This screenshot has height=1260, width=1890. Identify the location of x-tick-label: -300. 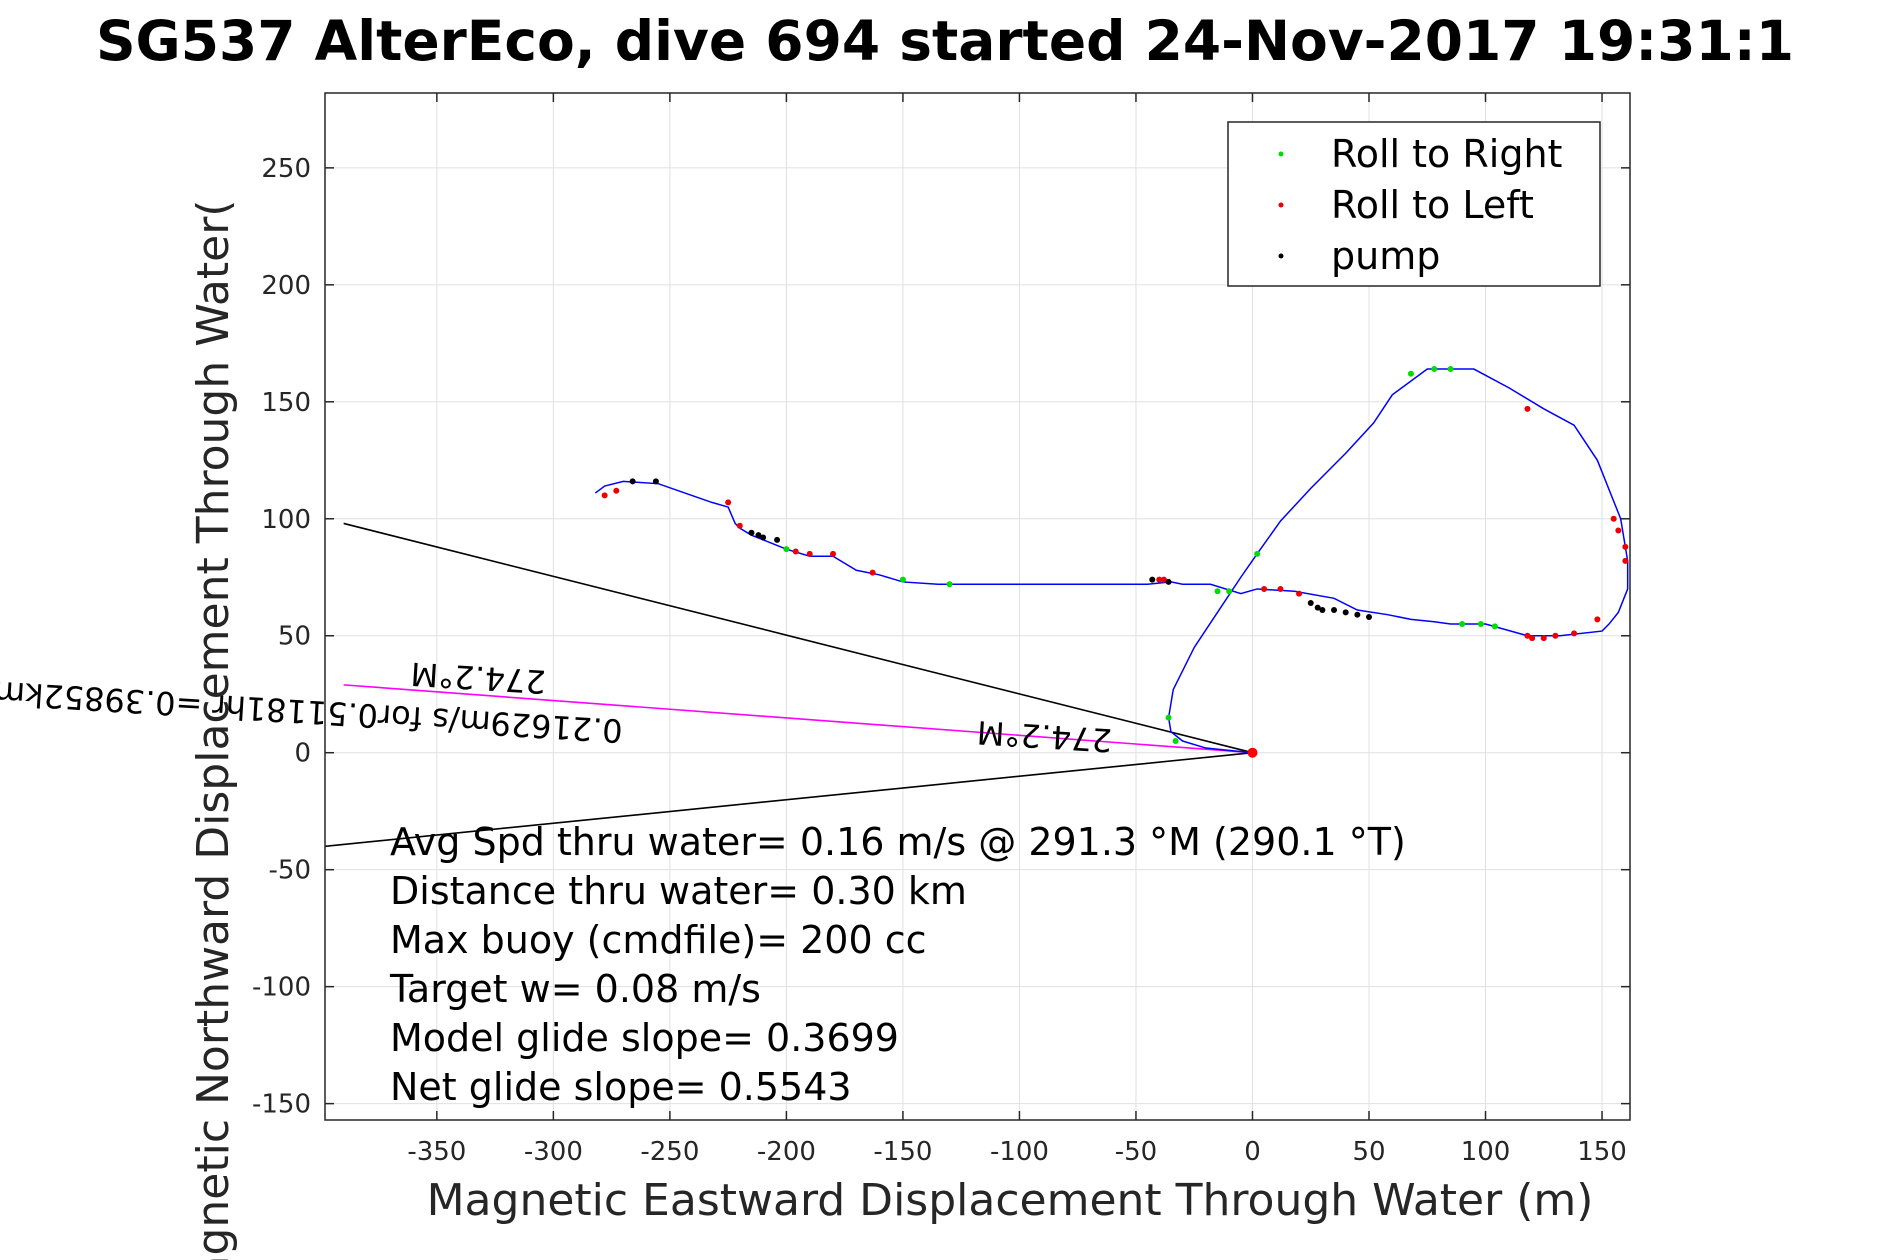
(553, 1152).